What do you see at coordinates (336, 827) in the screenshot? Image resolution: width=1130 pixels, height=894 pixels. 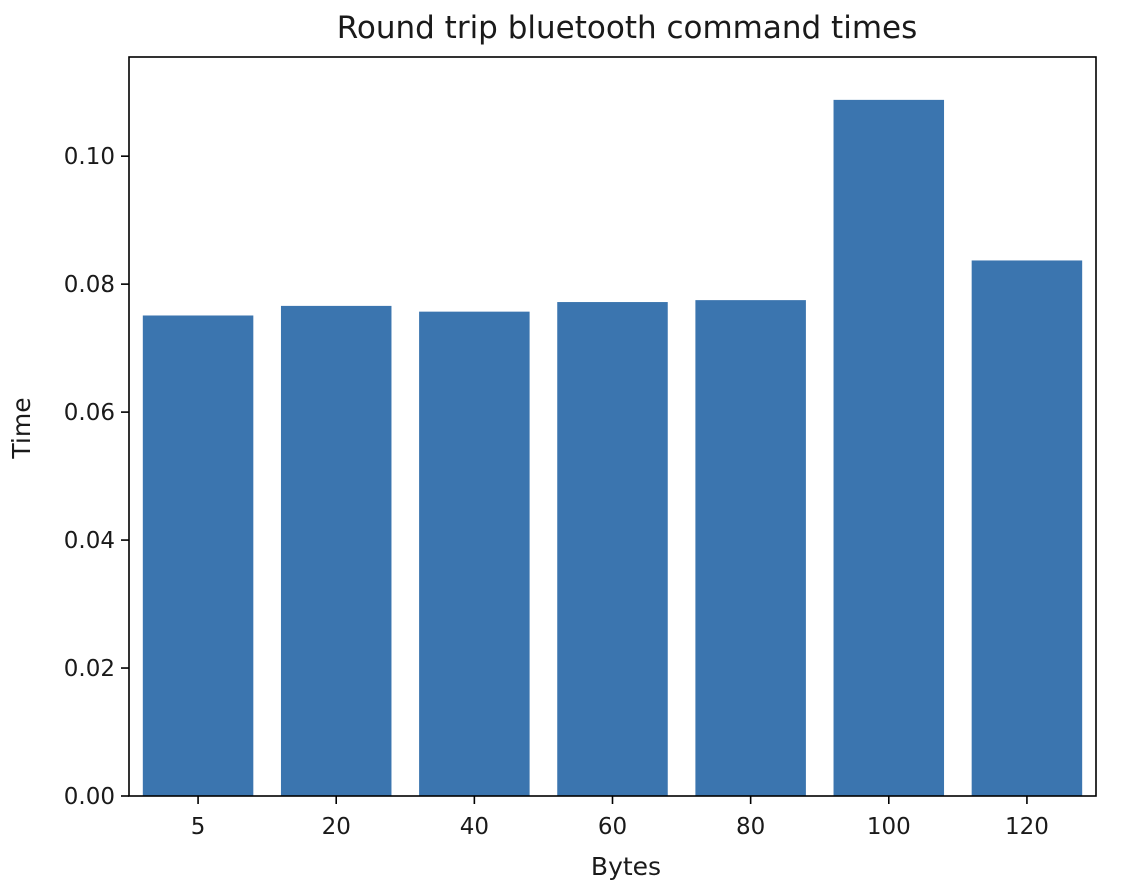 I see `x-tick-label: 20` at bounding box center [336, 827].